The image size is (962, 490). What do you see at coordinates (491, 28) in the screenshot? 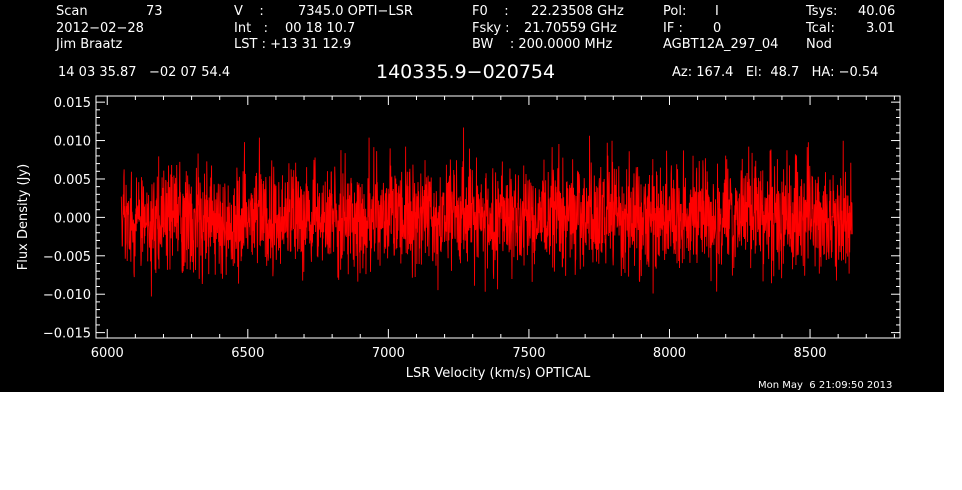
I see `sky-frequency-label: Fsky :` at bounding box center [491, 28].